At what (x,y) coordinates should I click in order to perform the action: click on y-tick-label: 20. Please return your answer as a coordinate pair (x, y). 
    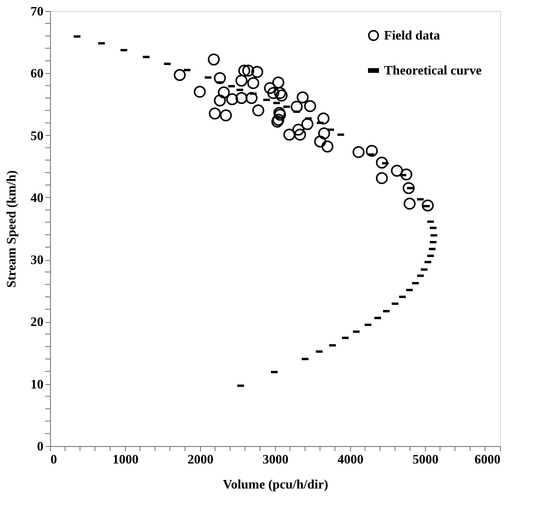
    Looking at the image, I should click on (37, 322).